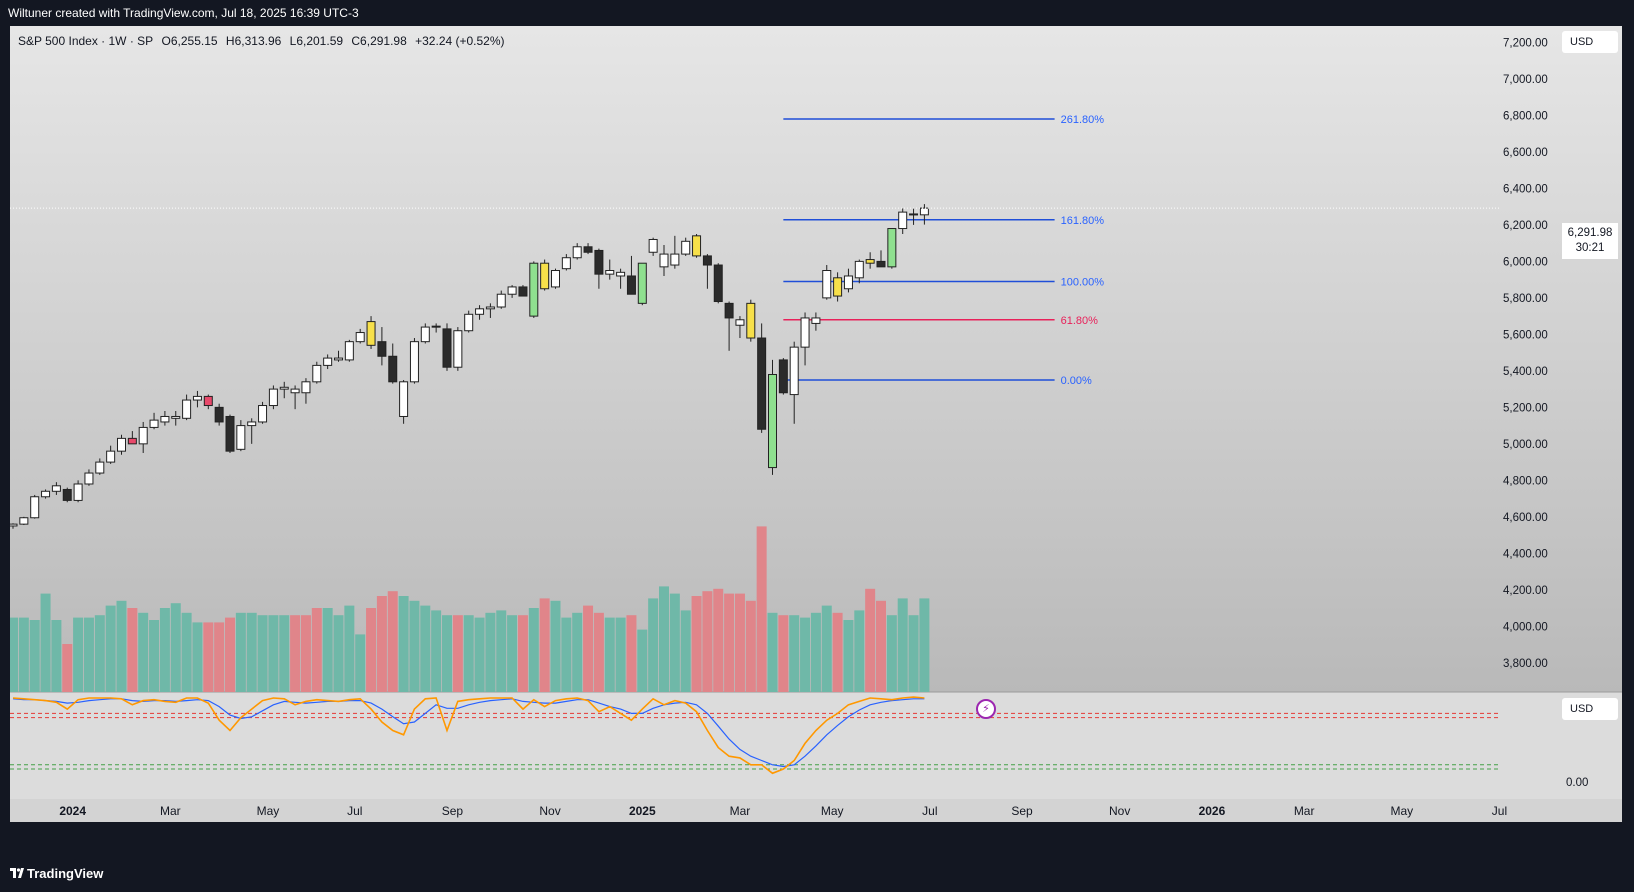  Describe the element at coordinates (740, 811) in the screenshot. I see `time-tick-label: Mar` at that location.